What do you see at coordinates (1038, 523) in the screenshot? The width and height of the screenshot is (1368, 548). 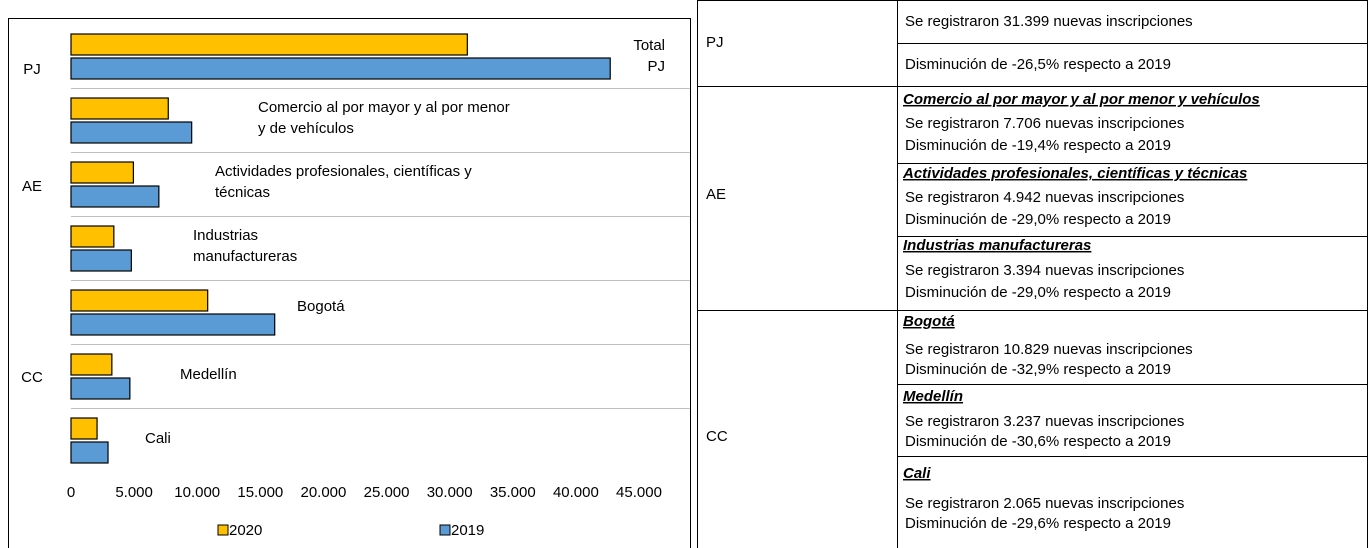 I see `item-text: Disminución de -29,6% respecto a 2019` at bounding box center [1038, 523].